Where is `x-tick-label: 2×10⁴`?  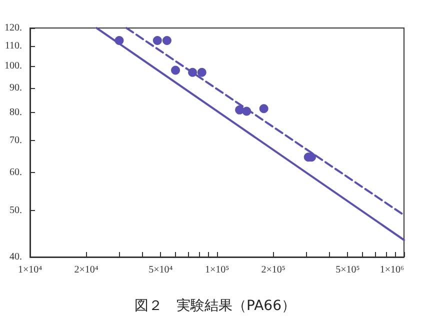 x-tick-label: 2×10⁴ is located at coordinates (86, 270).